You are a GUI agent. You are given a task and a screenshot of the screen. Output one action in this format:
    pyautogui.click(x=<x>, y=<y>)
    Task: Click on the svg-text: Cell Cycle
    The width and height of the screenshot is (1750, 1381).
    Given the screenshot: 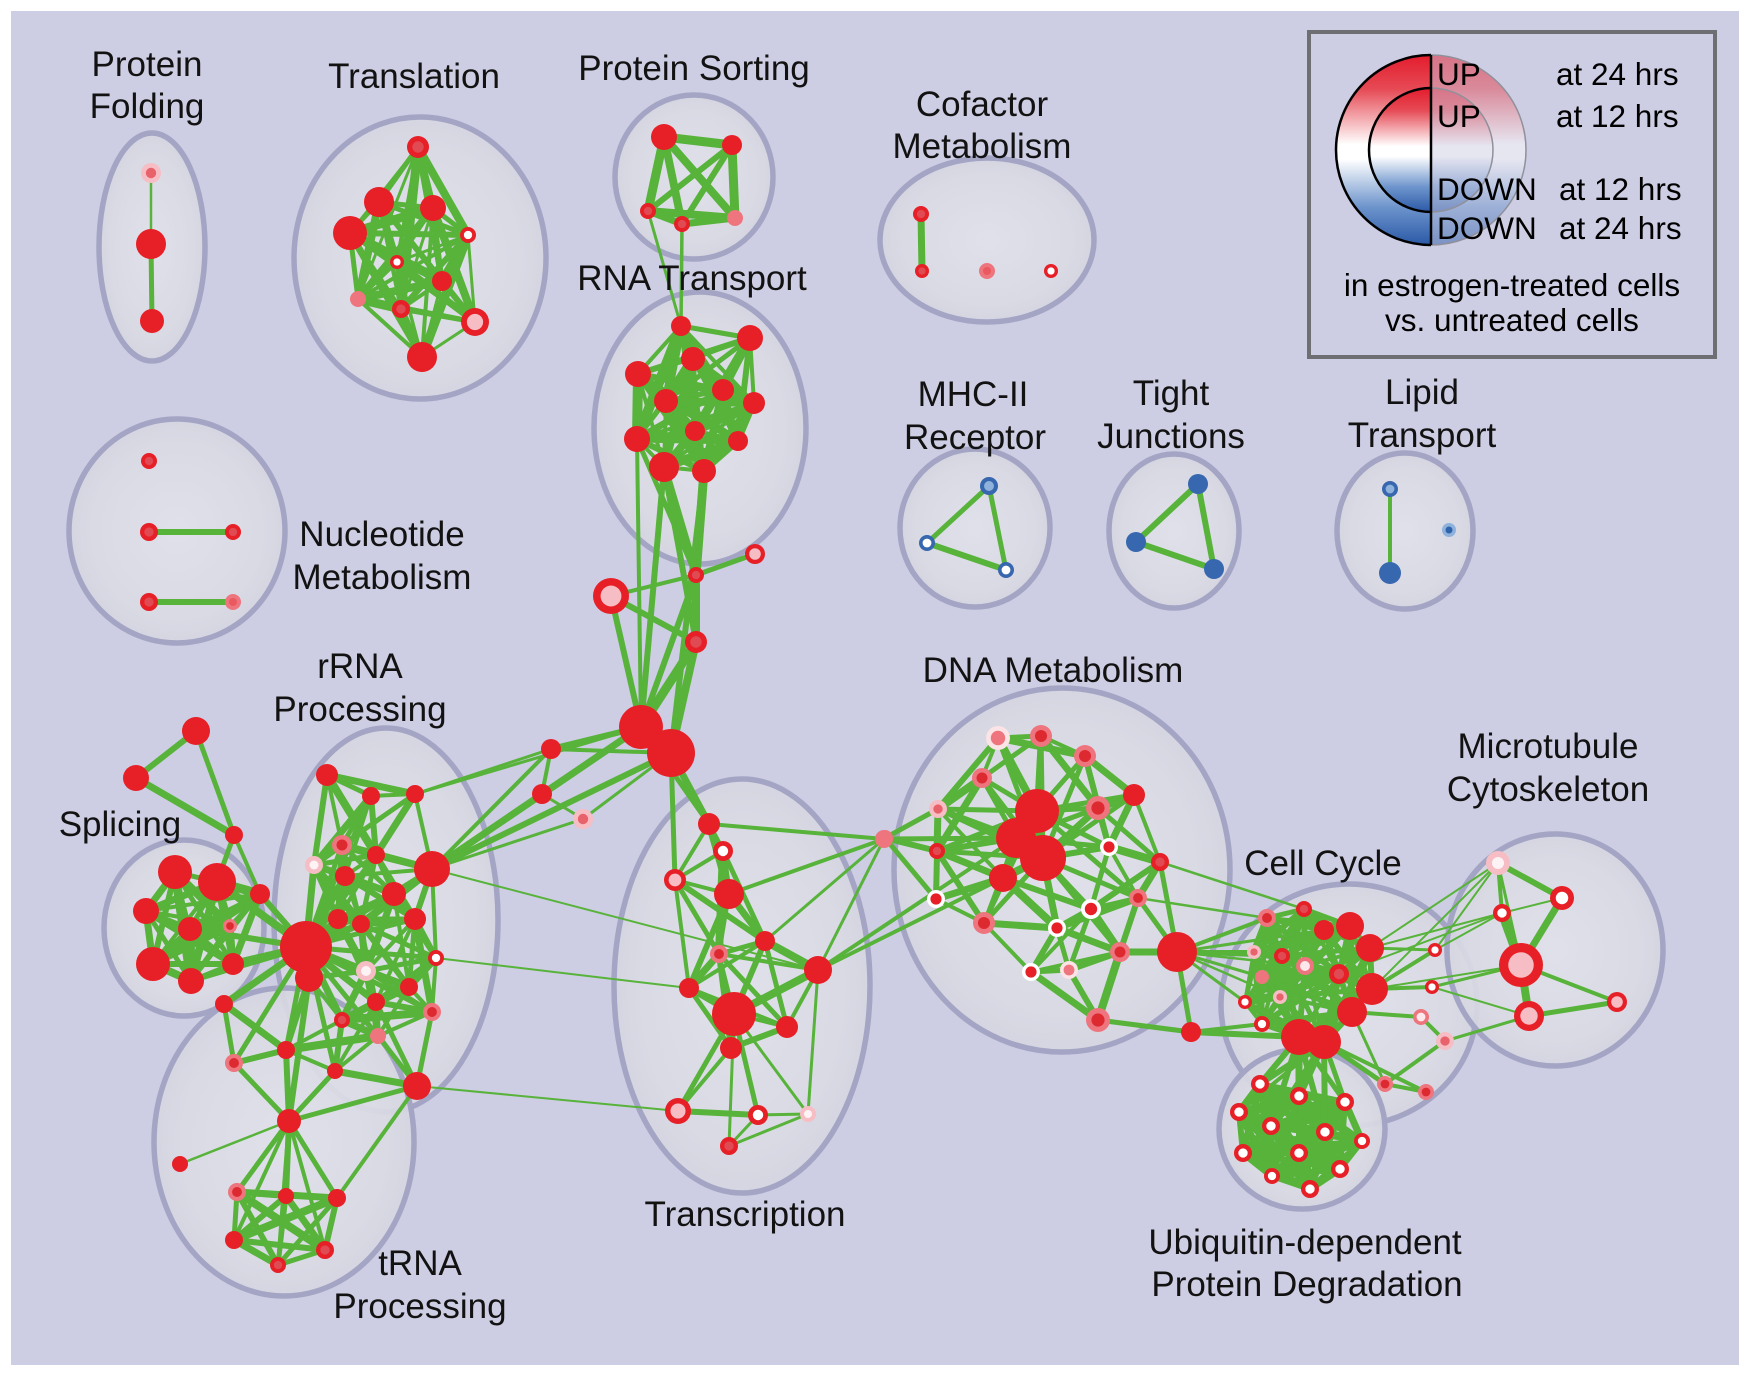 What is the action you would take?
    pyautogui.click(x=1323, y=863)
    